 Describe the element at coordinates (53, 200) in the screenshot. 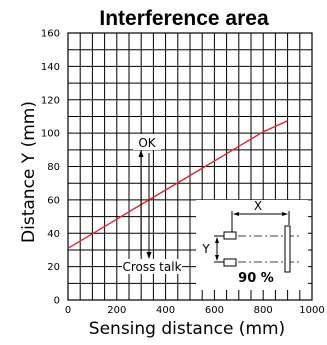

I see `y-tick-label: 60` at that location.